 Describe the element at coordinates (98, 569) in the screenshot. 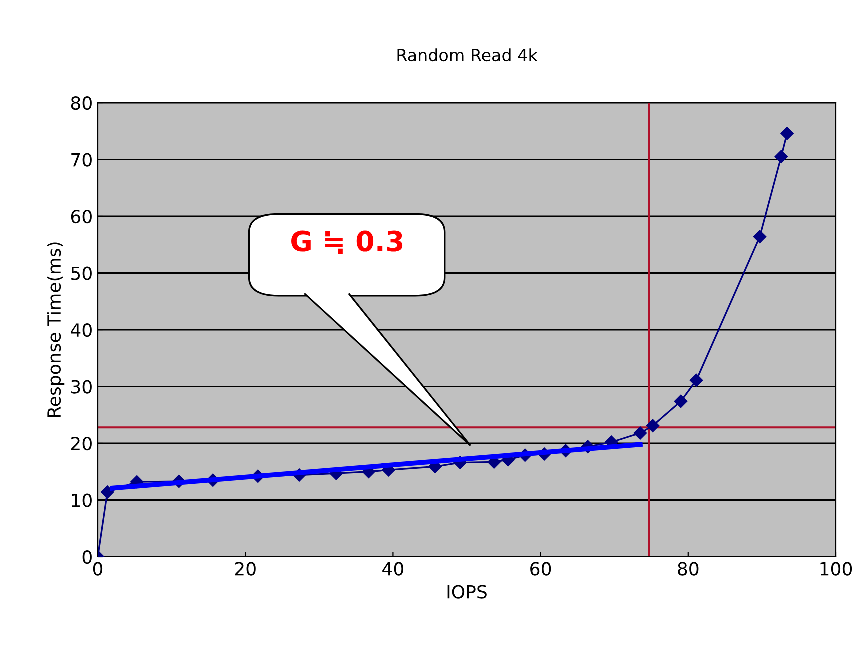

I see `x-tick-label: 0` at that location.